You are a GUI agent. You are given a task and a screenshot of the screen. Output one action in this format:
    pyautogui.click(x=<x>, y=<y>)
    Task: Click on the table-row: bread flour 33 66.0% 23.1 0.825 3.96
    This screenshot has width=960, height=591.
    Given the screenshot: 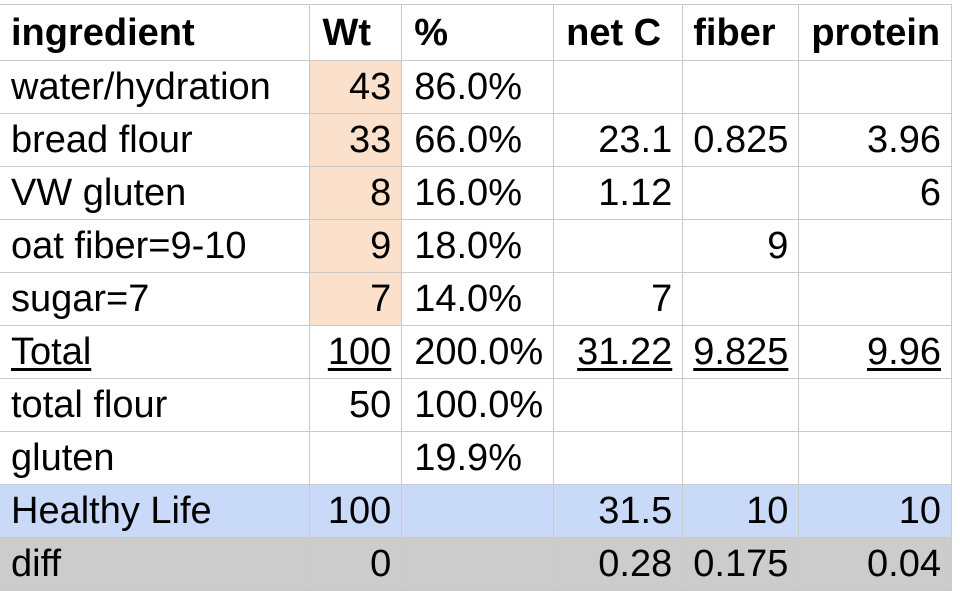 What is the action you would take?
    pyautogui.click(x=476, y=140)
    